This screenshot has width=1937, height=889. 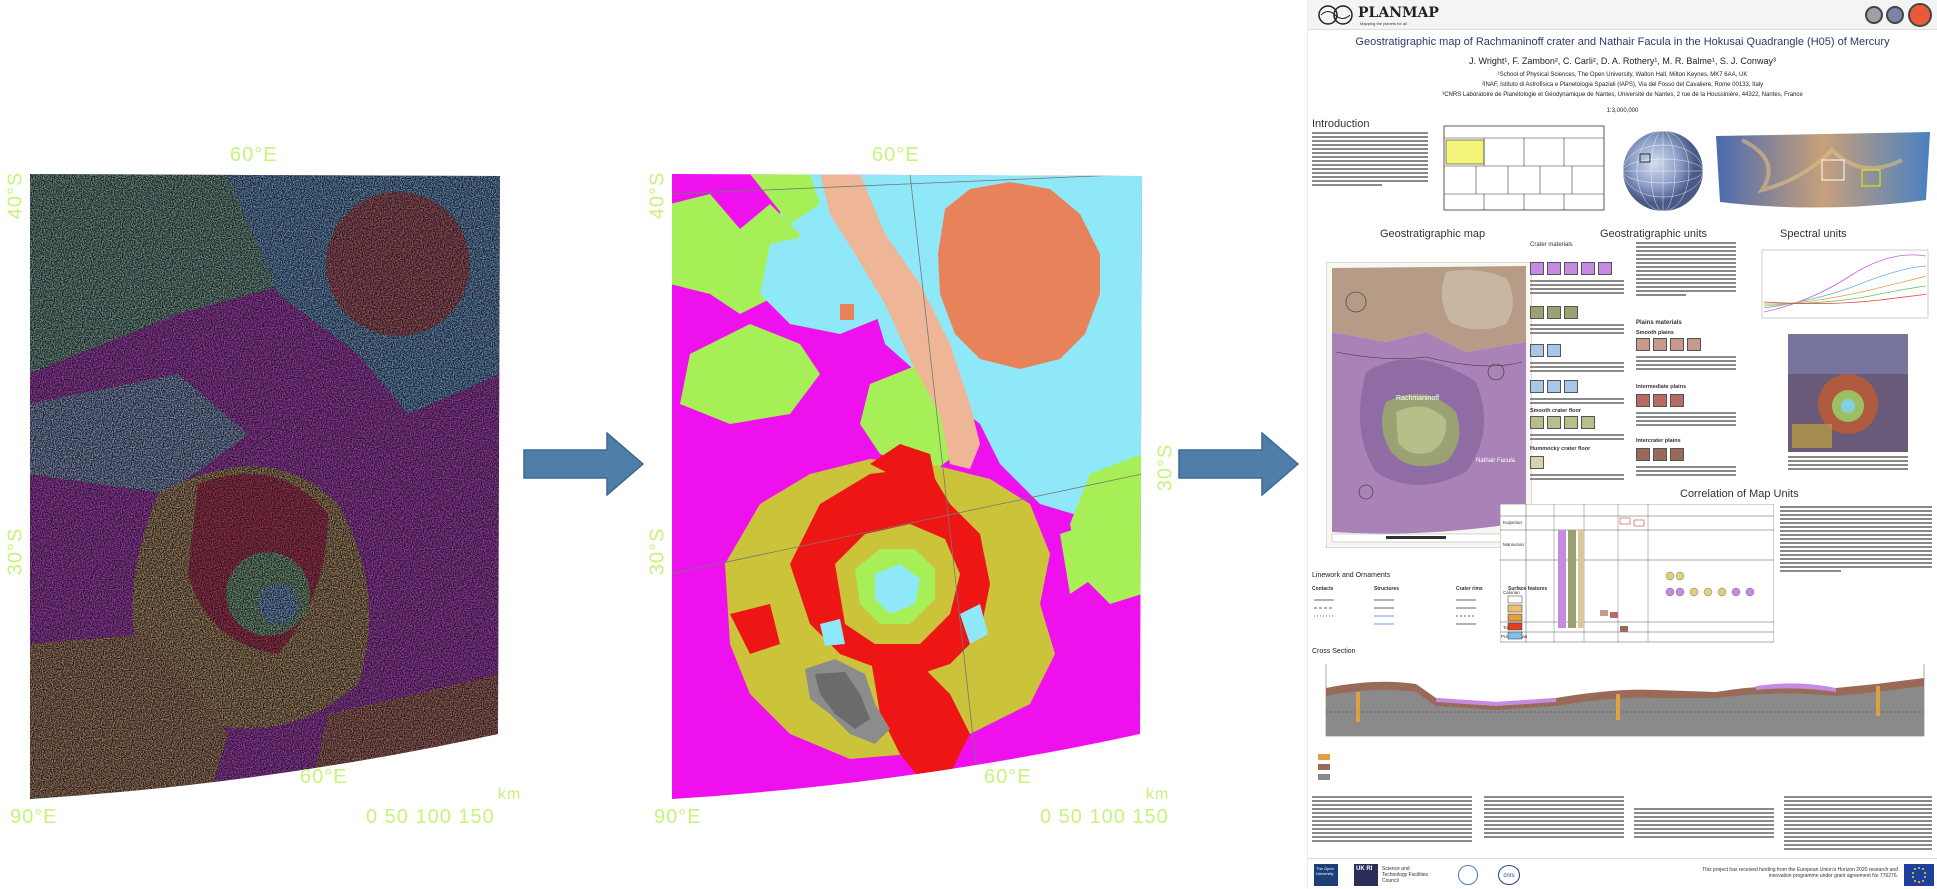 I want to click on legend-icp-text, so click(x=1686, y=472).